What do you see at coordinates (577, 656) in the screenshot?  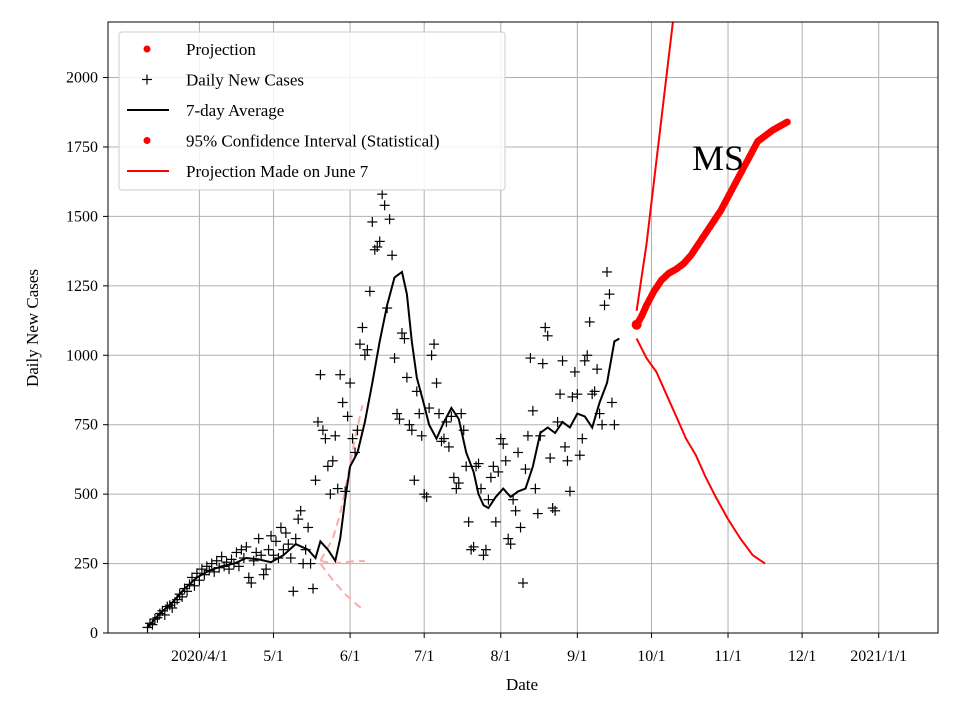 I see `x-tick-label: 9/1` at bounding box center [577, 656].